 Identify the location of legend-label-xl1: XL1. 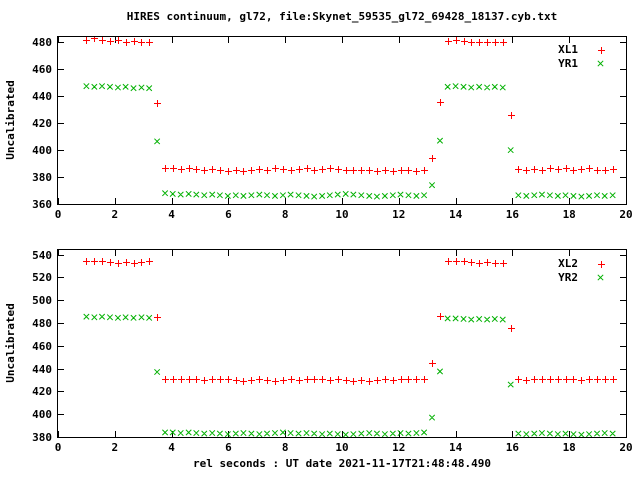
(568, 49).